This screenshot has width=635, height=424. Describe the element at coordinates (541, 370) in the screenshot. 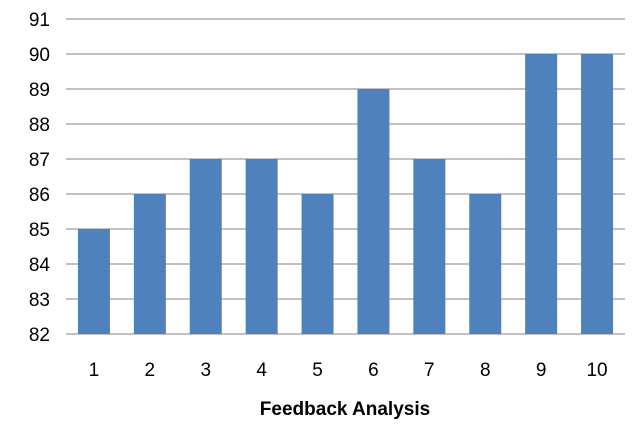

I see `x-tick-label: 9` at that location.